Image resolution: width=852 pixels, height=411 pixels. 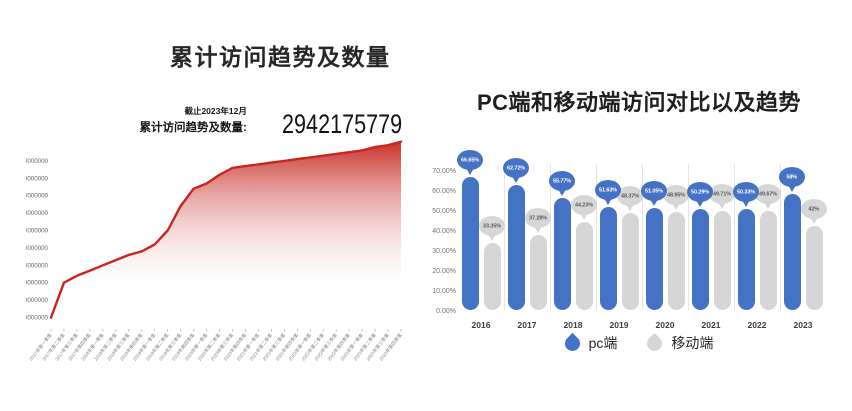 What do you see at coordinates (37, 248) in the screenshot?
I see `y-axis-label: 50000000` at bounding box center [37, 248].